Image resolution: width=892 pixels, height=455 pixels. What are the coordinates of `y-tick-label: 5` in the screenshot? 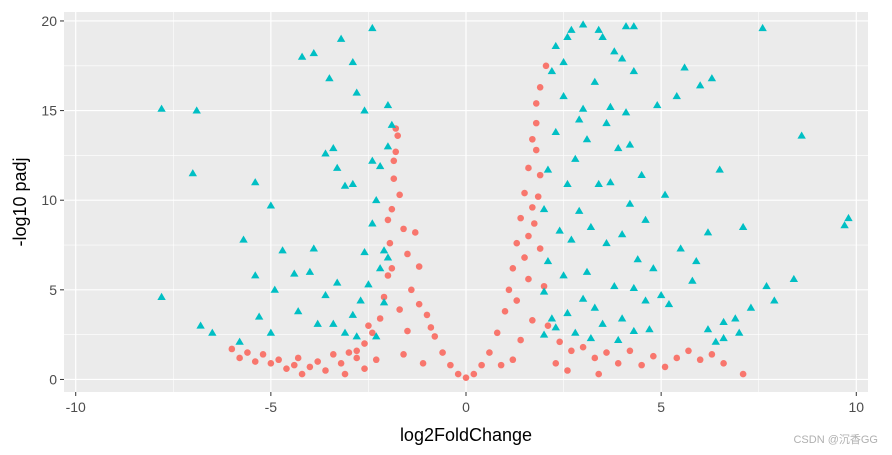 It's located at (53, 290).